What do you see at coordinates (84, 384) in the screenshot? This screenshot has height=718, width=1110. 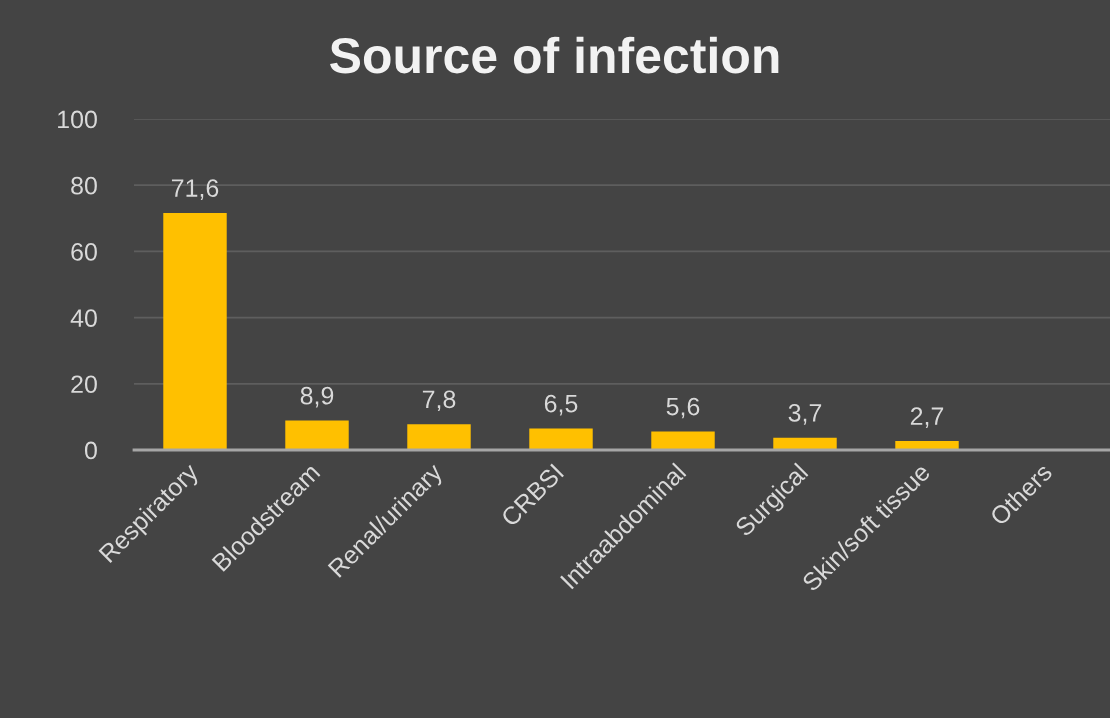 I see `y-tick-label: 20` at bounding box center [84, 384].